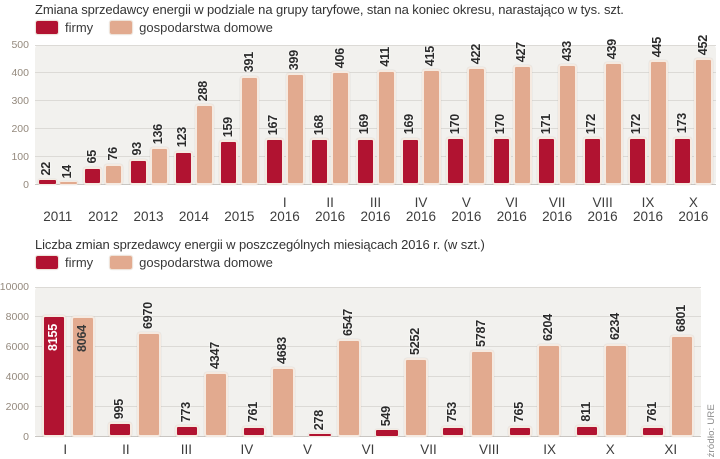 Image resolution: width=720 pixels, height=459 pixels. Describe the element at coordinates (652, 412) in the screenshot. I see `value-label: 761` at that location.